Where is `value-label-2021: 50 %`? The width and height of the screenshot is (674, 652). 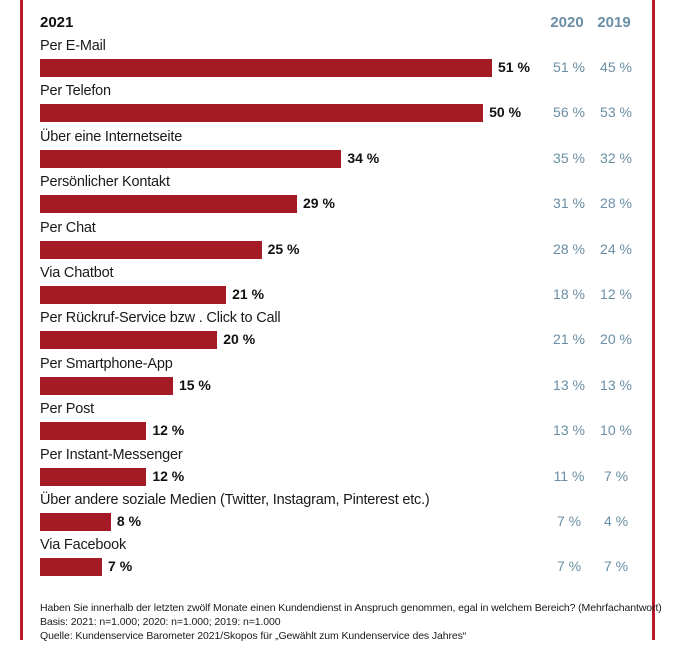
value-label-2021: 50 % is located at coordinates (505, 112).